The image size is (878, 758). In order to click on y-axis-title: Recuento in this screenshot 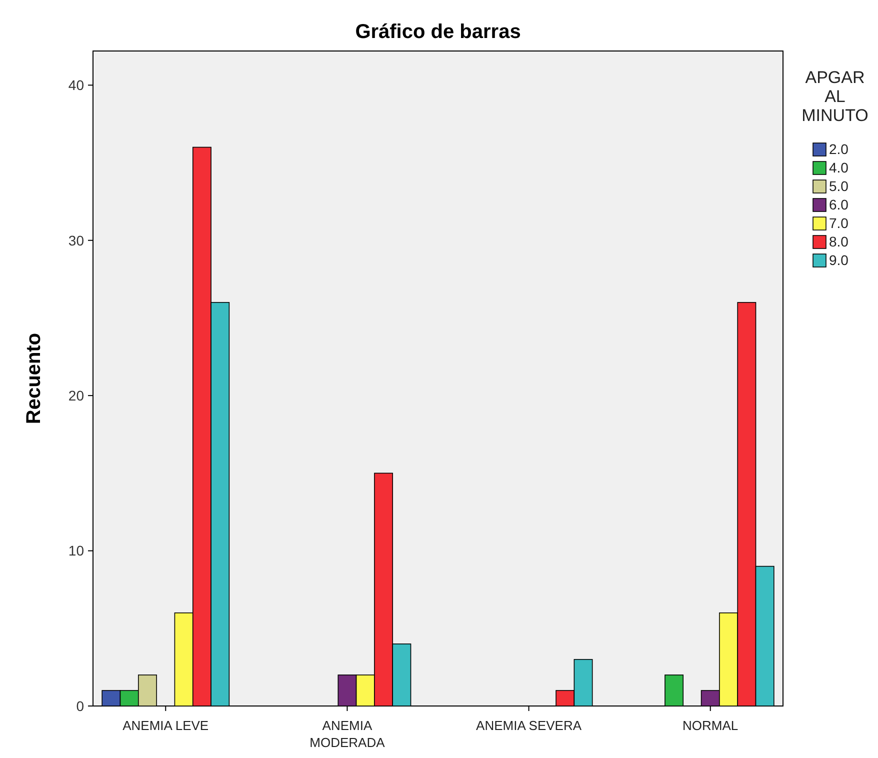, I will do `click(34, 378)`.